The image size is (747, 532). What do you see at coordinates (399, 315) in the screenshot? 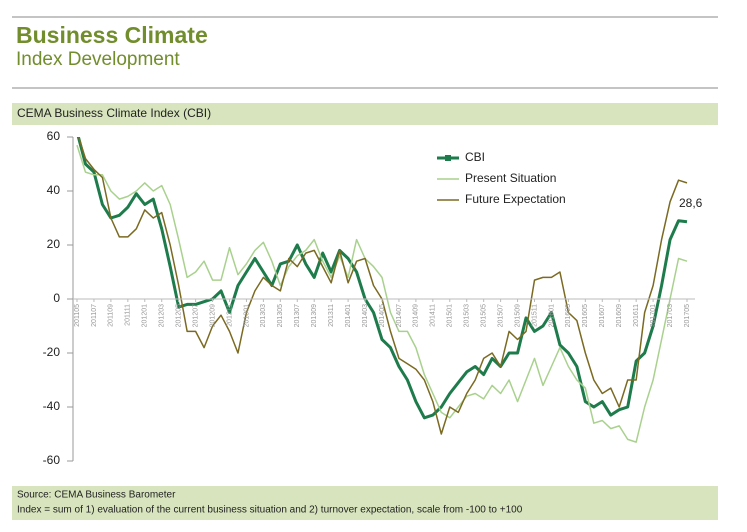
I see `x-tick-label: 201407` at bounding box center [399, 315].